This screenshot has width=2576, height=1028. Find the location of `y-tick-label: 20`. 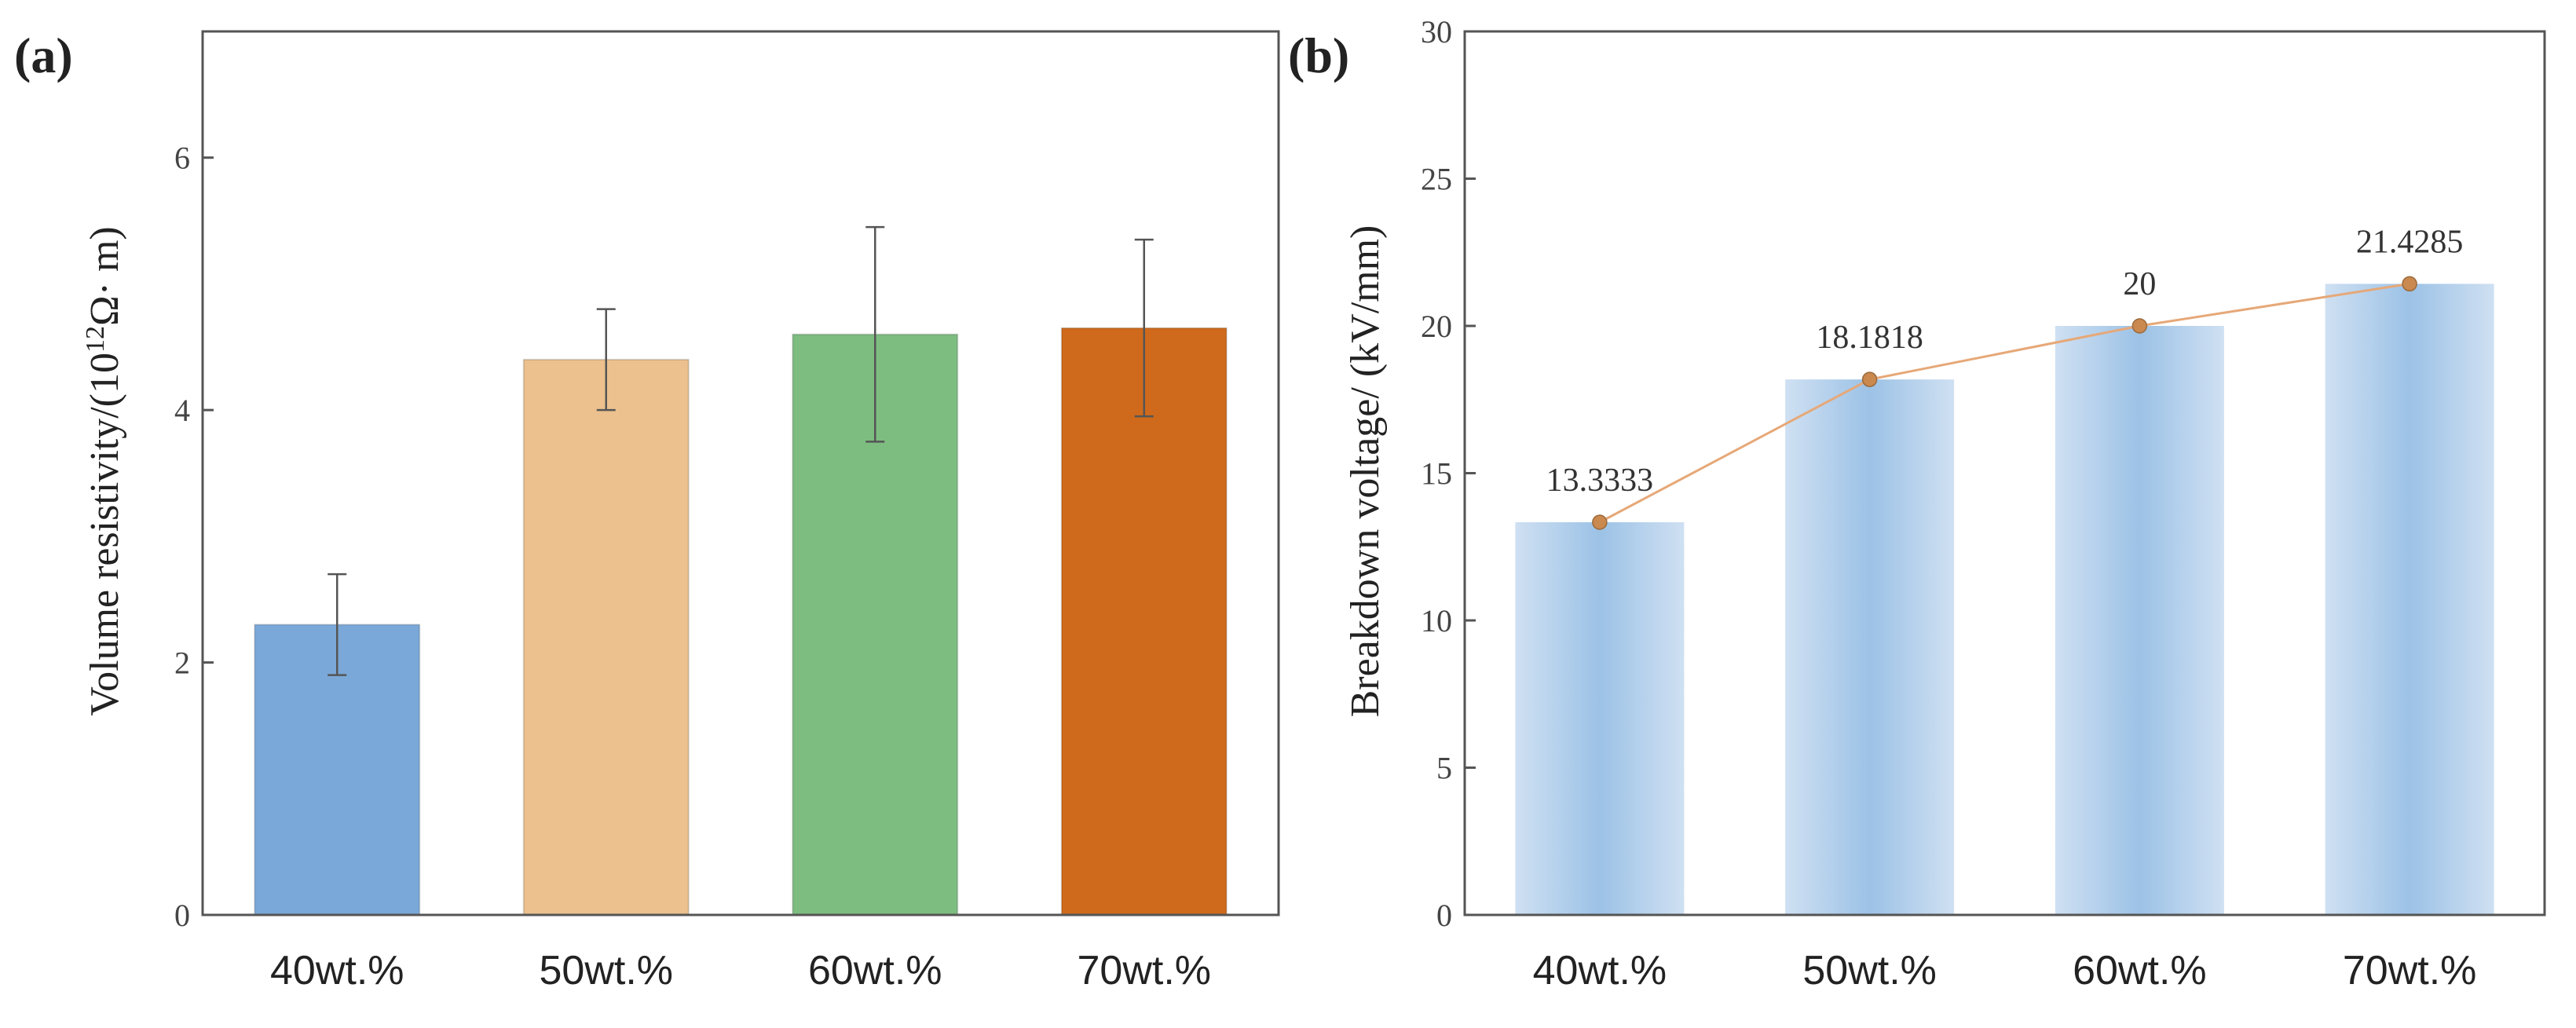

y-tick-label: 20 is located at coordinates (1436, 326).